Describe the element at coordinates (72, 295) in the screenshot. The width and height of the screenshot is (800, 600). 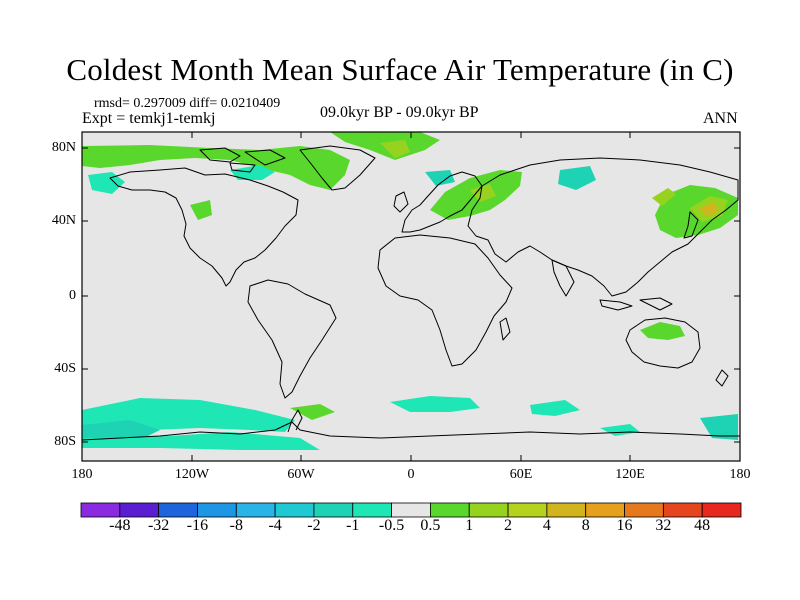
I see `lat-label-0: 0` at that location.